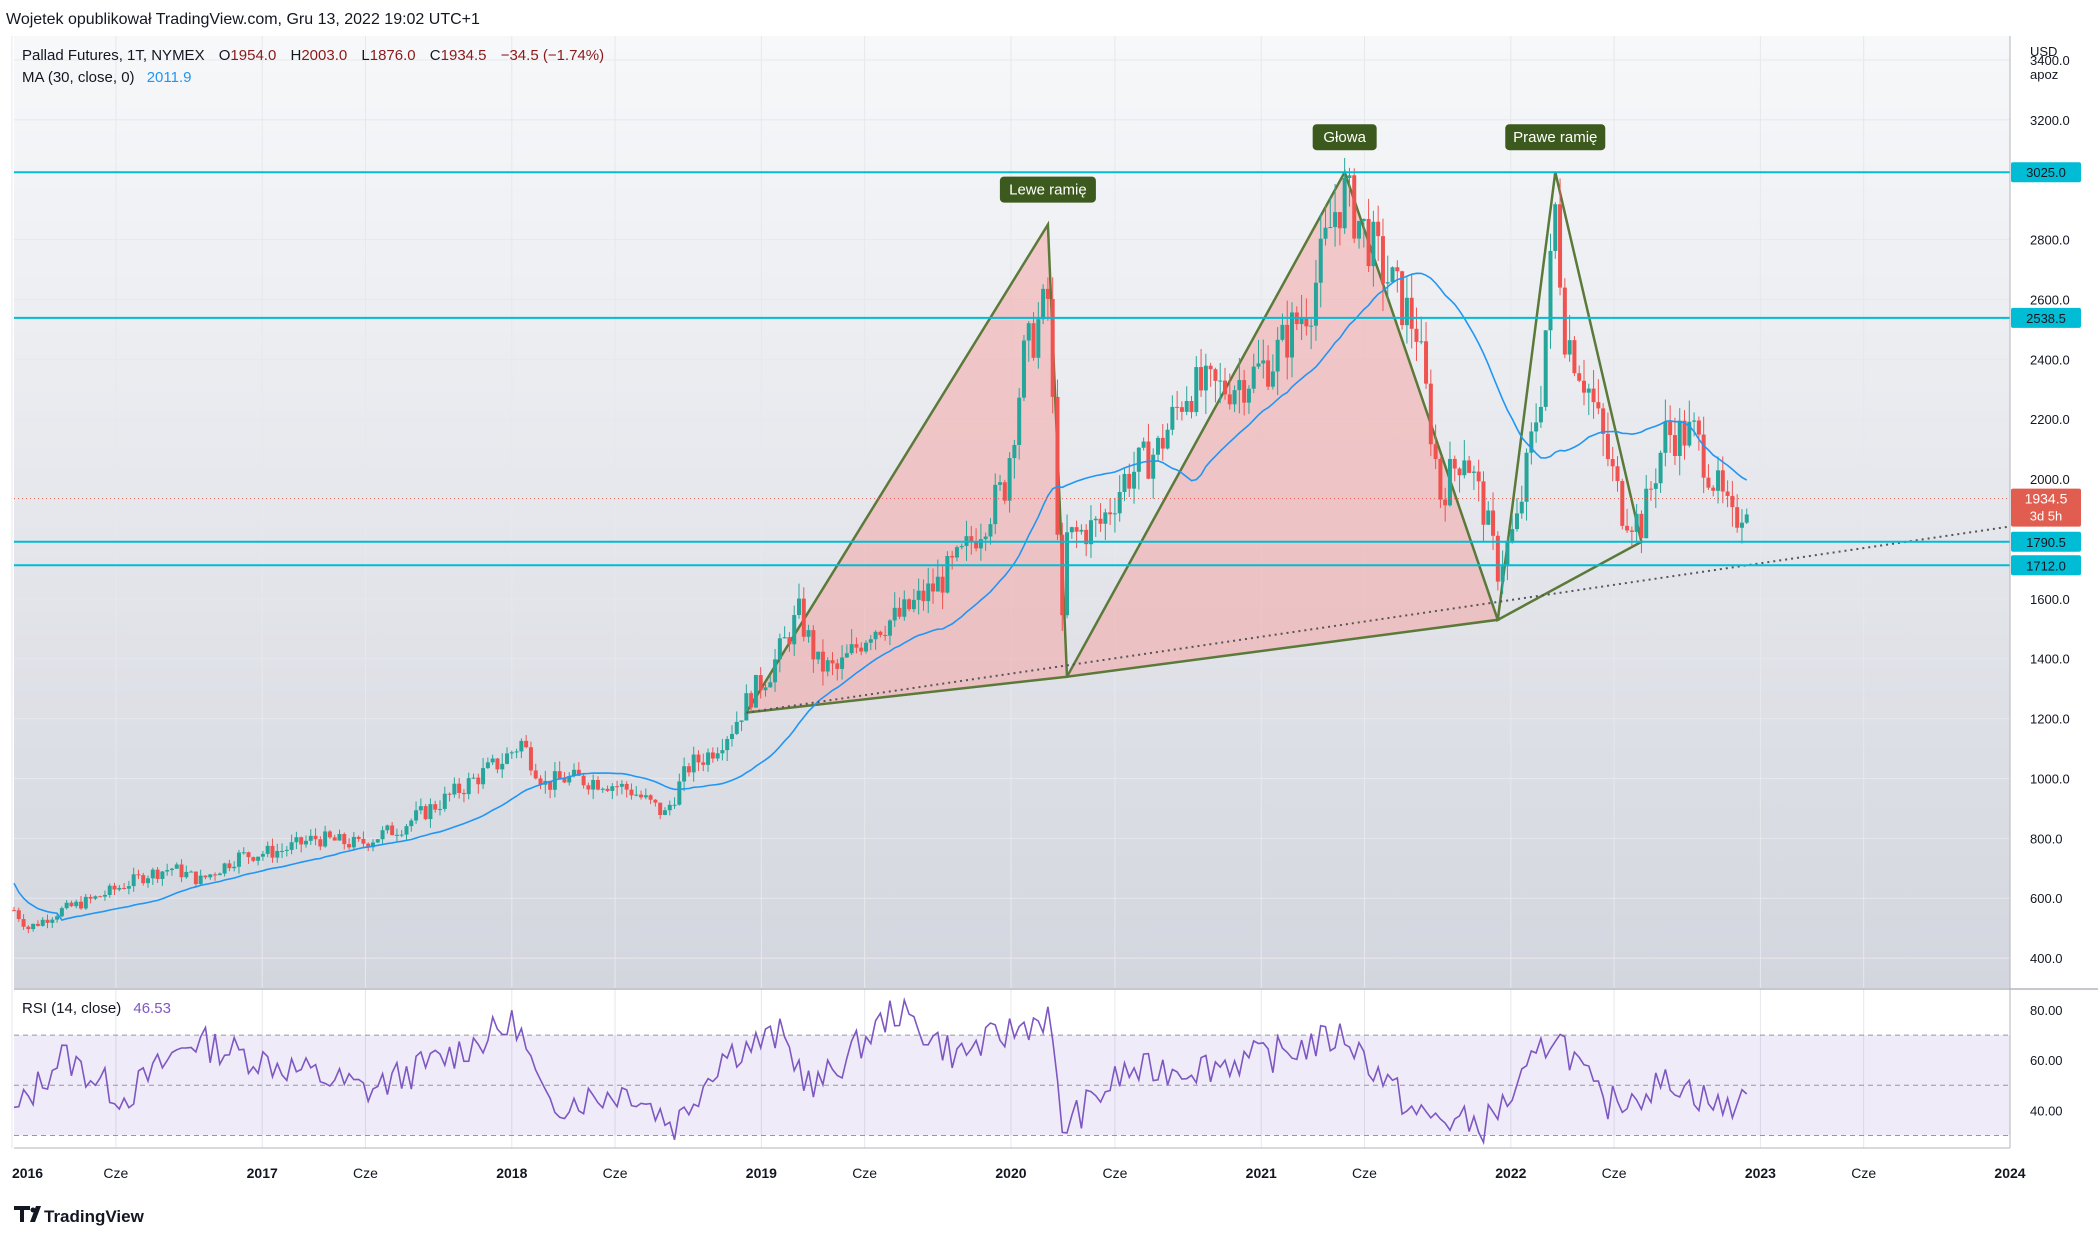 This screenshot has height=1235, width=2098. Describe the element at coordinates (2050, 599) in the screenshot. I see `price-tick-label: 1600.0` at that location.